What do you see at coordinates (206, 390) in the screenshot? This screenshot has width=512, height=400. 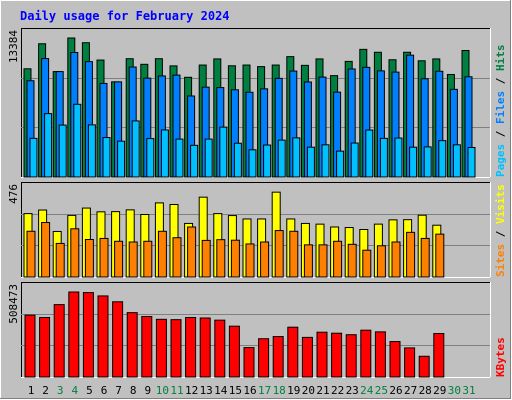 I see `x-tick-label: 13` at bounding box center [206, 390].